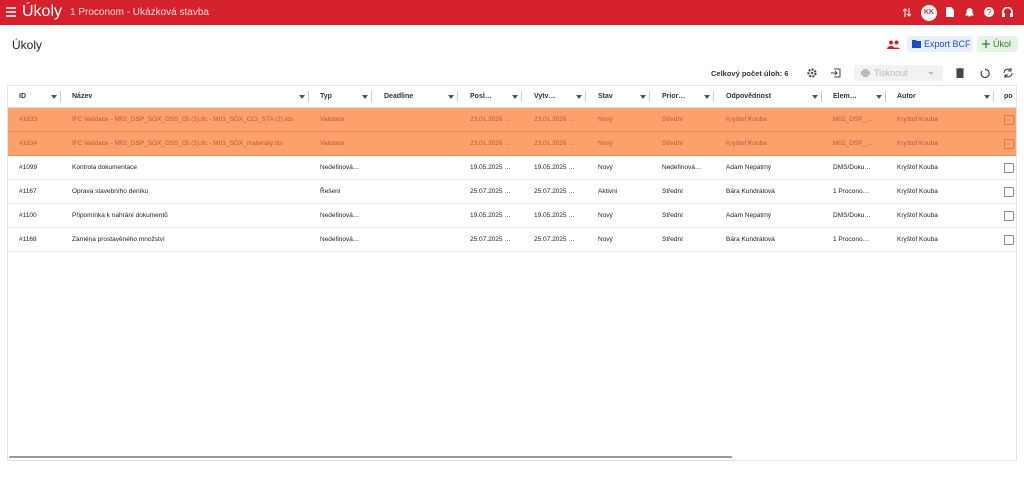  I want to click on table-cell: #1167, so click(28, 191).